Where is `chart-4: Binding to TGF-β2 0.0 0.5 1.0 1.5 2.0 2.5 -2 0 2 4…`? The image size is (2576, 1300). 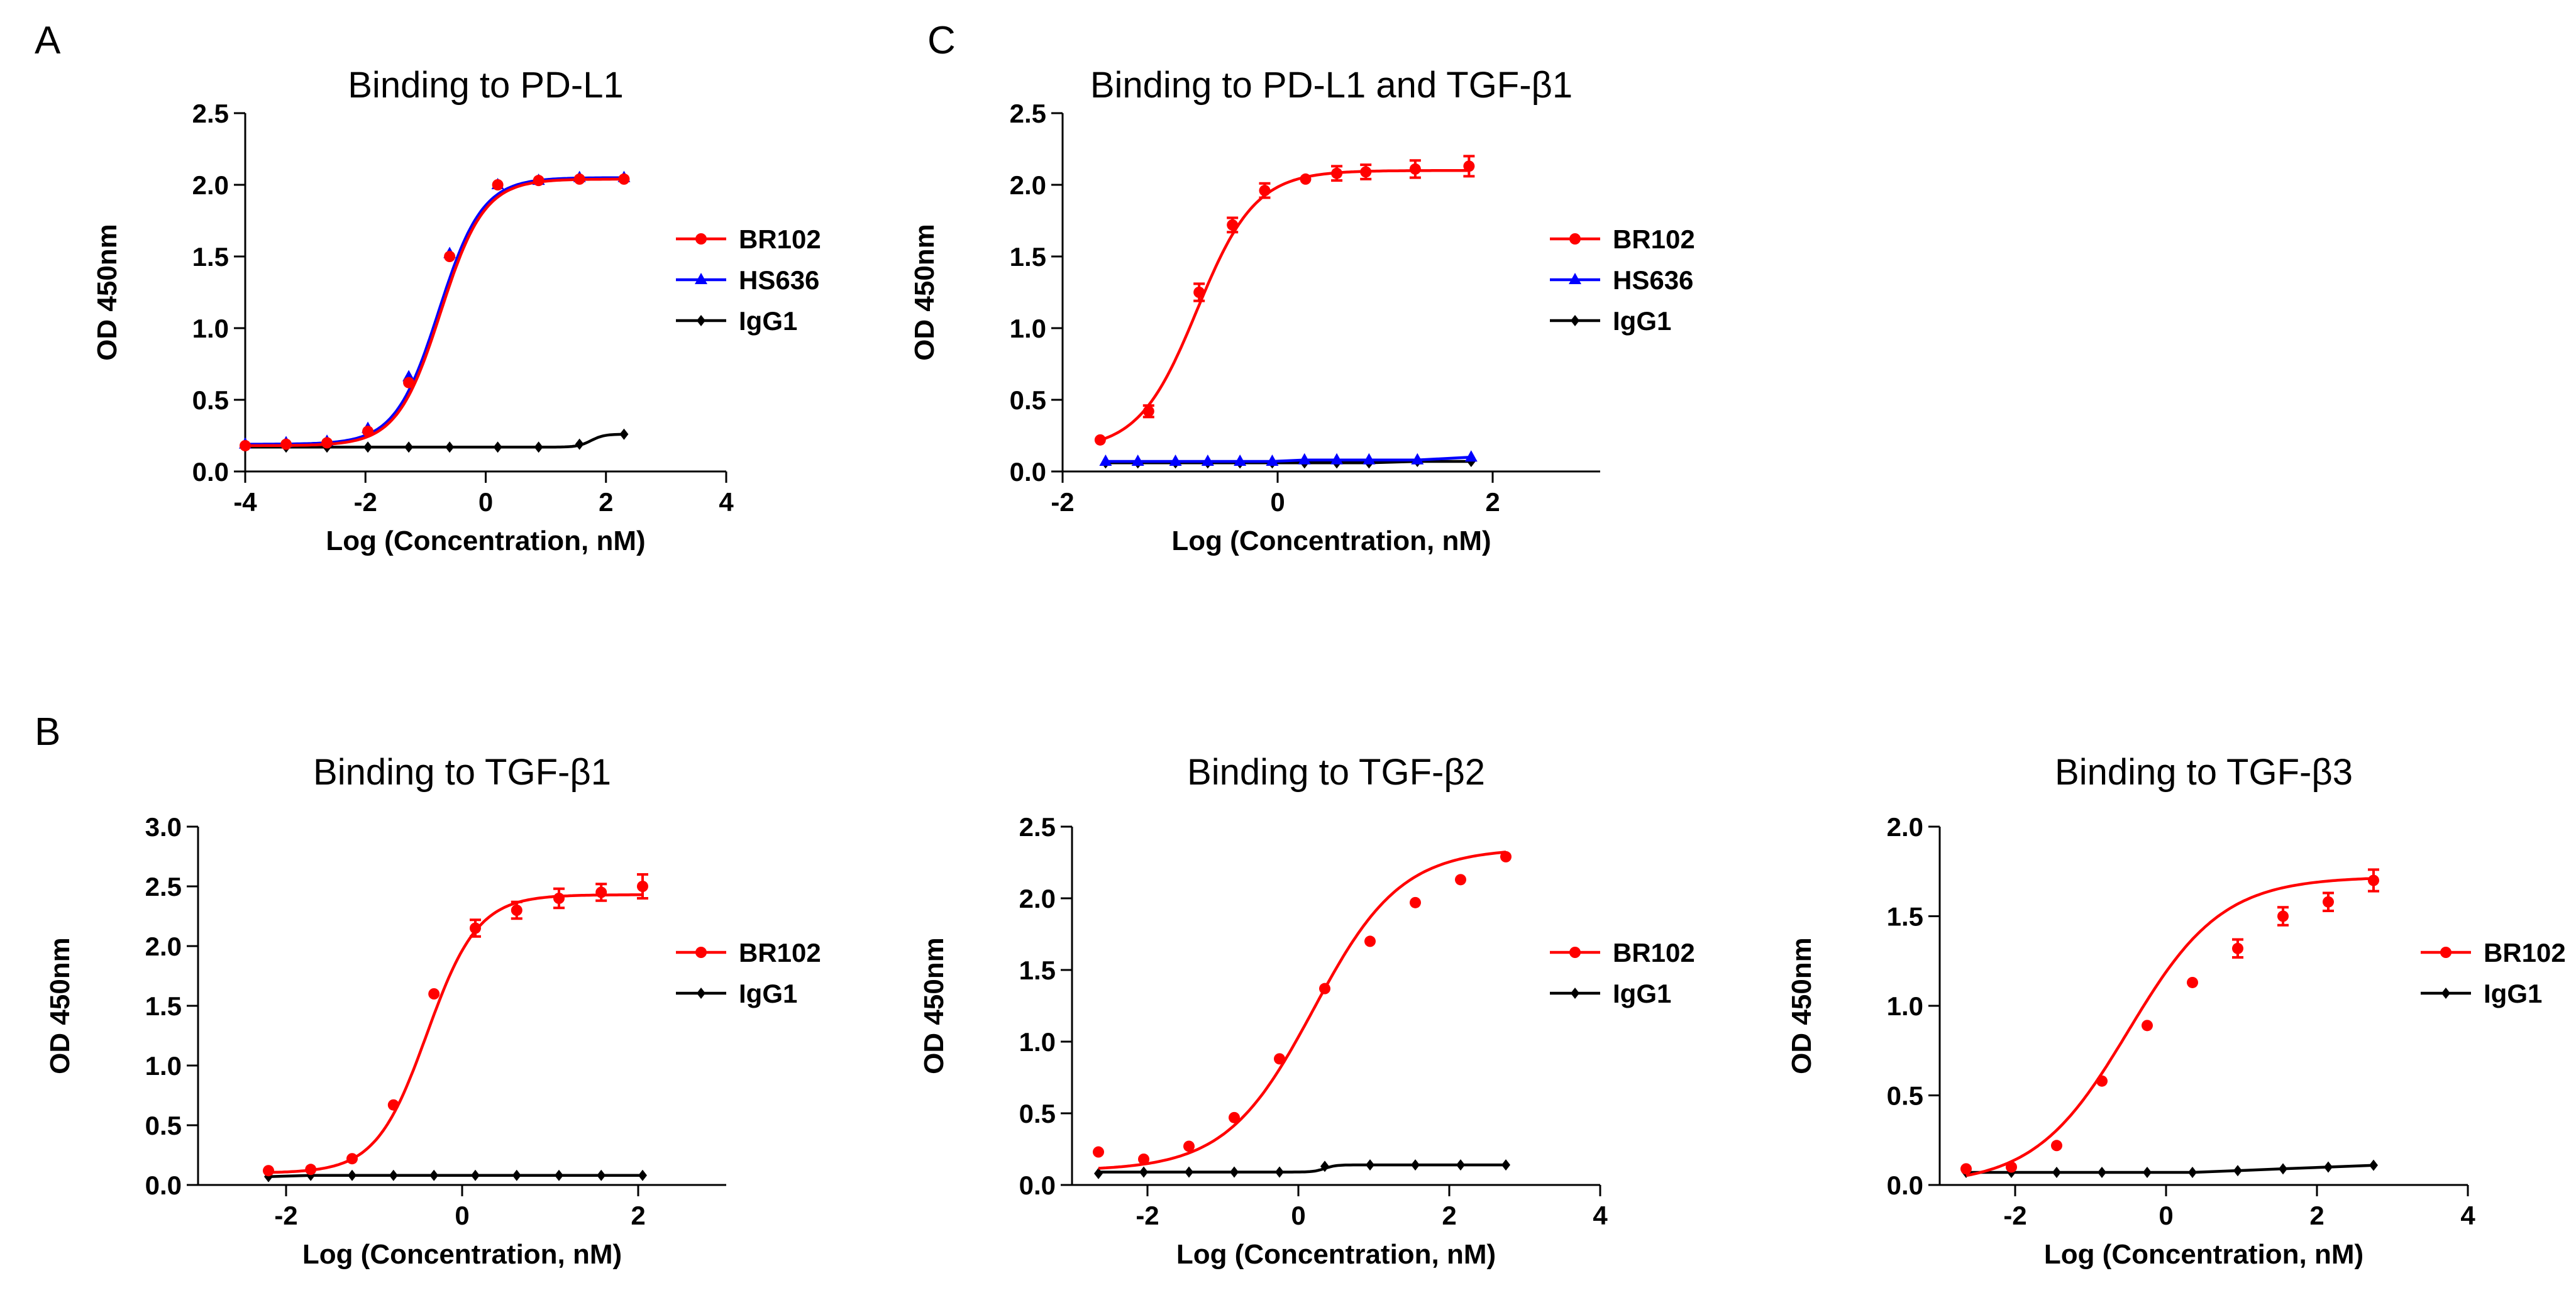 chart-4: Binding to TGF-β2 0.0 0.5 1.0 1.5 2.0 2.5 -2 0 2 4… is located at coordinates (1307, 1011).